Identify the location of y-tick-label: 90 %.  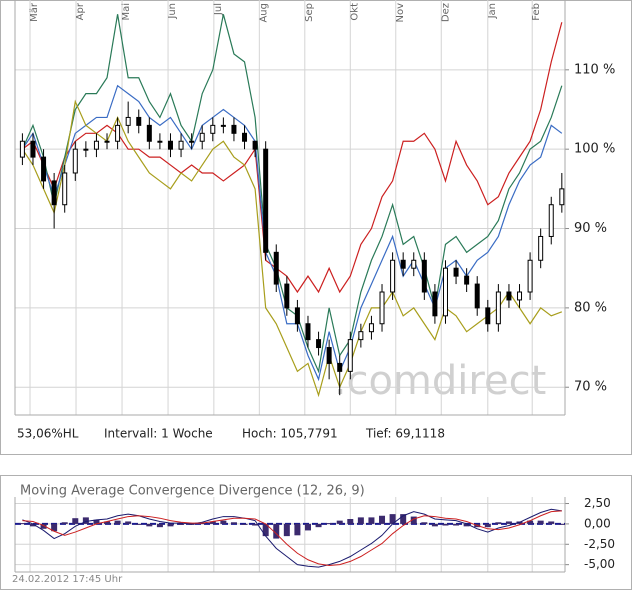
(590, 228).